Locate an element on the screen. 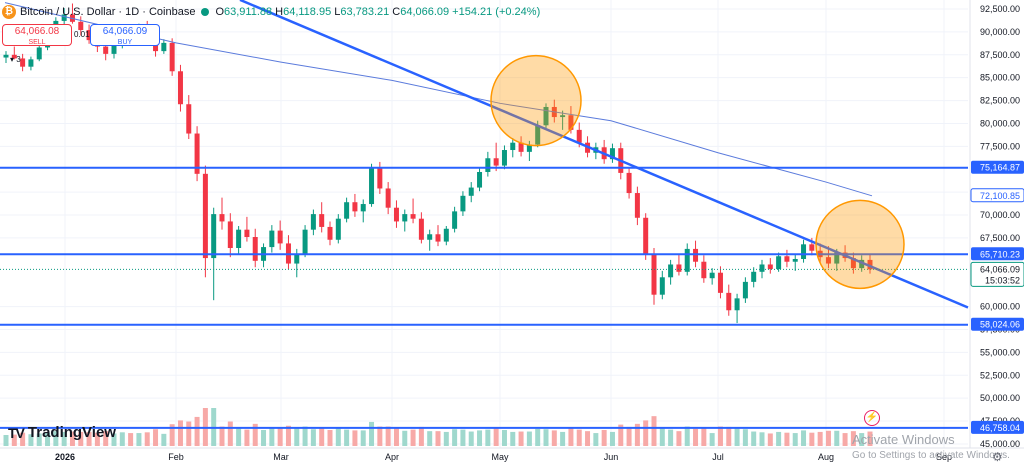 This screenshot has height=468, width=1024. last-price-tag-bg is located at coordinates (997, 274).